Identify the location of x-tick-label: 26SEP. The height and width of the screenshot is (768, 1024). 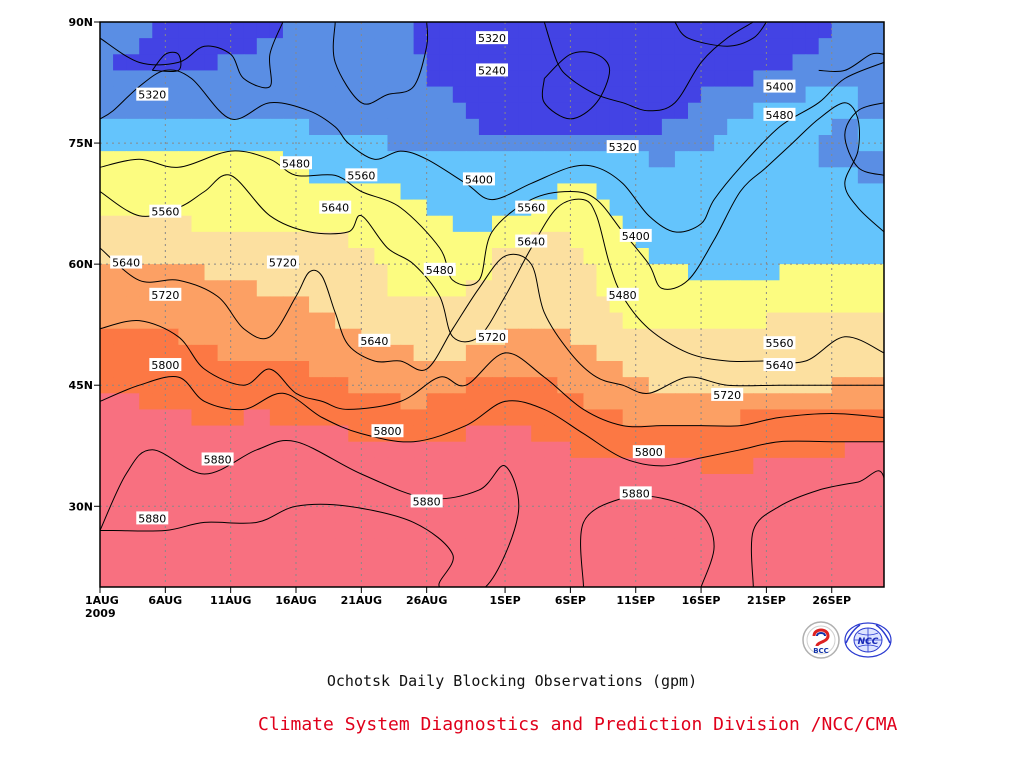
(831, 600).